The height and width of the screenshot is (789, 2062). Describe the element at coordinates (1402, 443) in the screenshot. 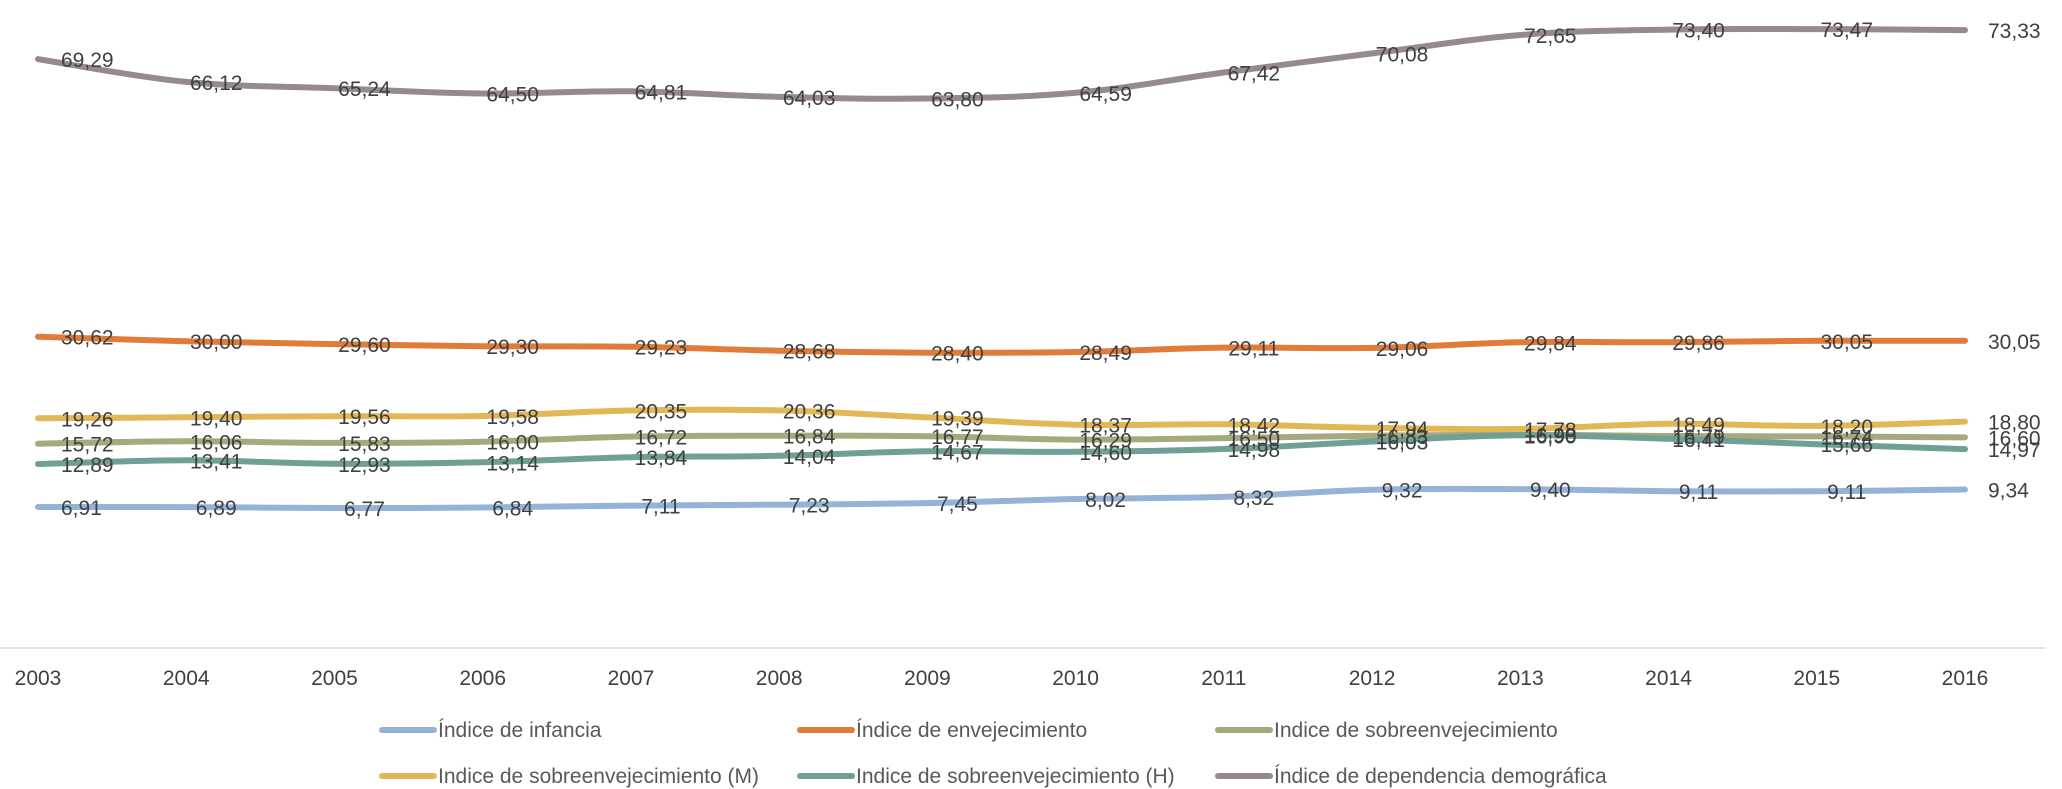

I see `data-label: 16,03` at that location.